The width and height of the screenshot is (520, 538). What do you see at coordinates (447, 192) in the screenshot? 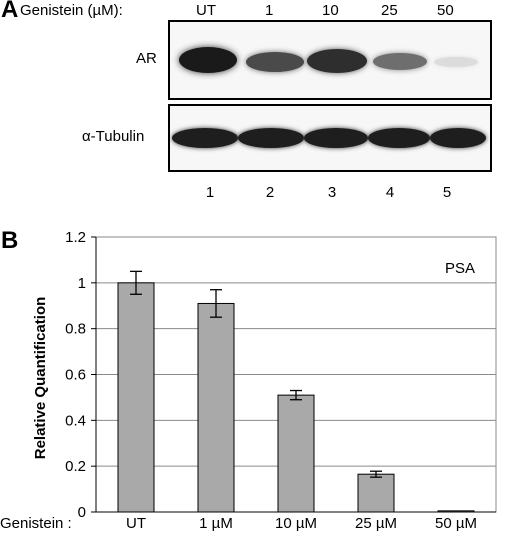
I see `lane-number: 5` at bounding box center [447, 192].